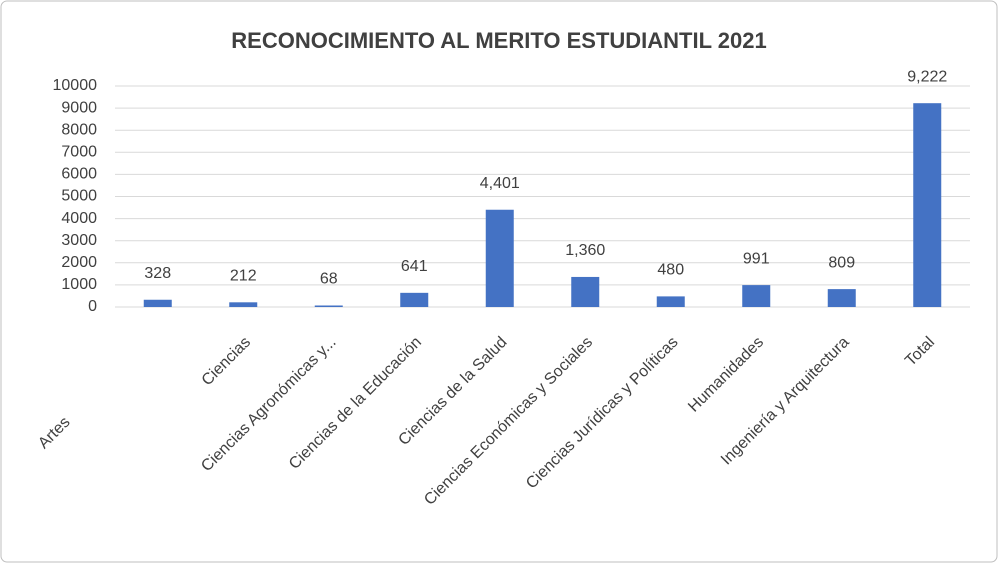 This screenshot has height=563, width=998. I want to click on value-label: 809, so click(841, 262).